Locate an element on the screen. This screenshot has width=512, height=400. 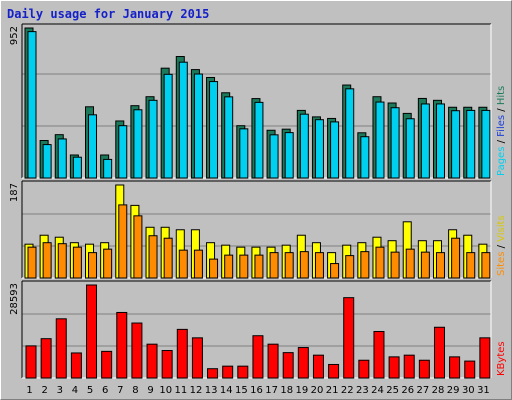
legend: KBytes is located at coordinates (501, 358).